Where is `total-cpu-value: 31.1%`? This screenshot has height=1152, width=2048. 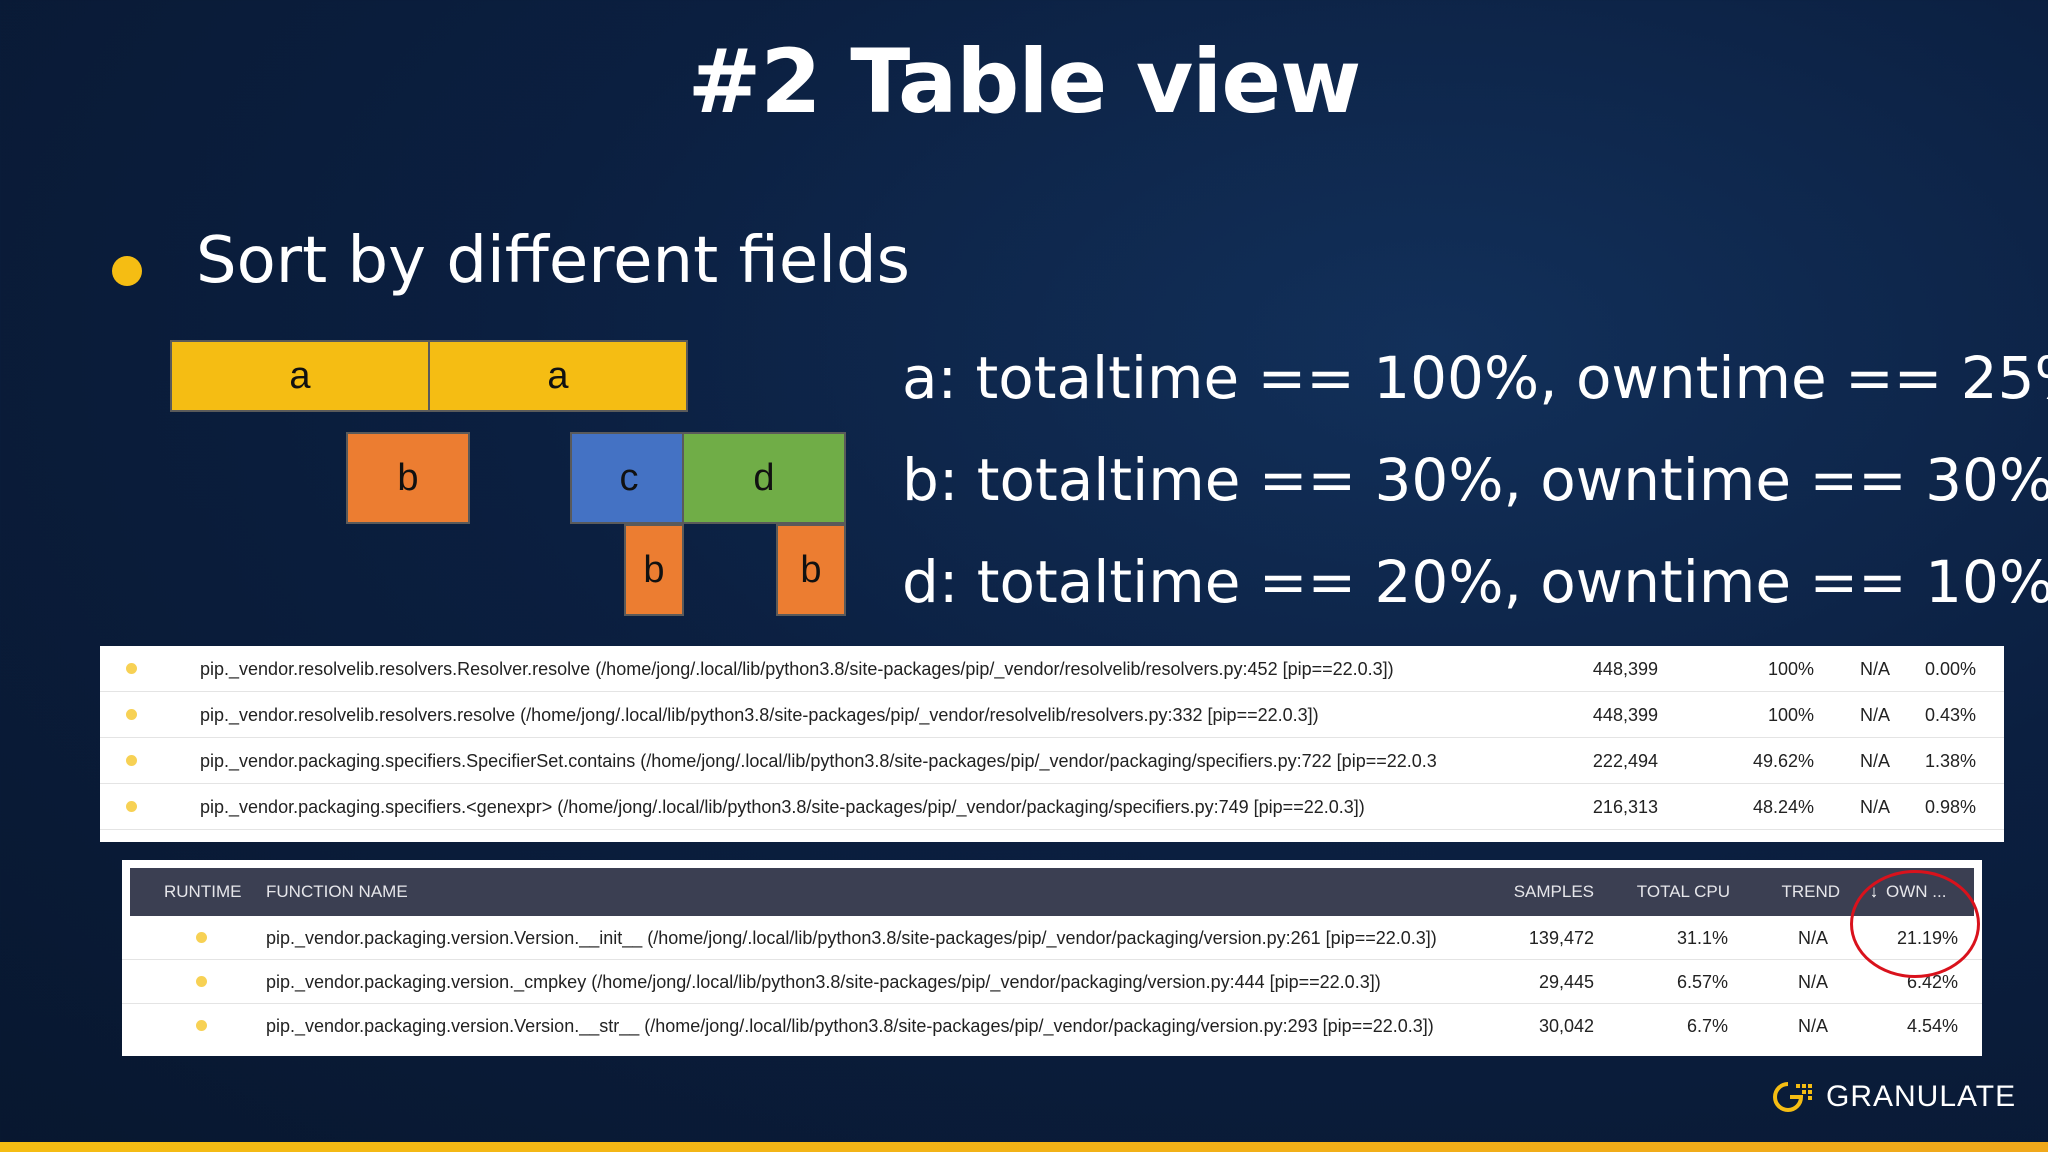 total-cpu-value: 31.1% is located at coordinates (1702, 938).